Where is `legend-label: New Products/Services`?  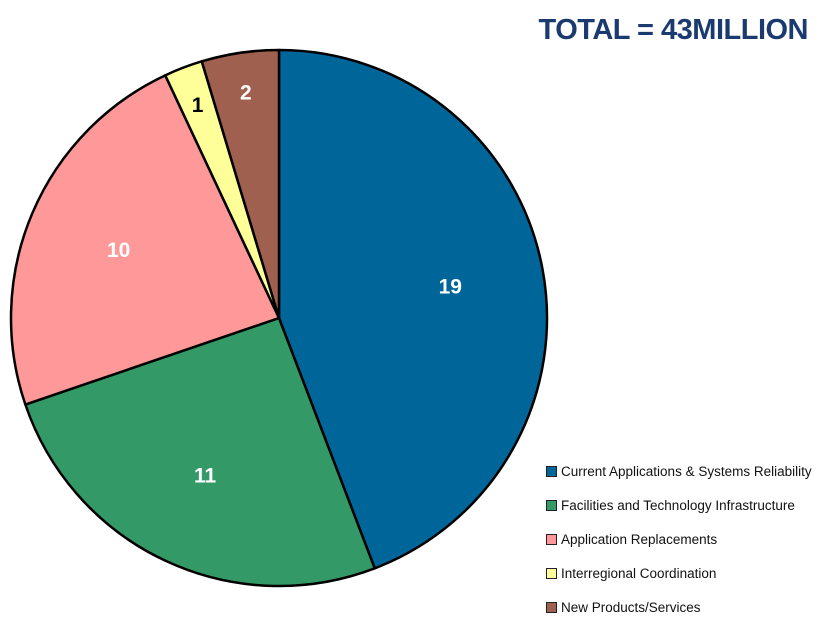
legend-label: New Products/Services is located at coordinates (631, 607).